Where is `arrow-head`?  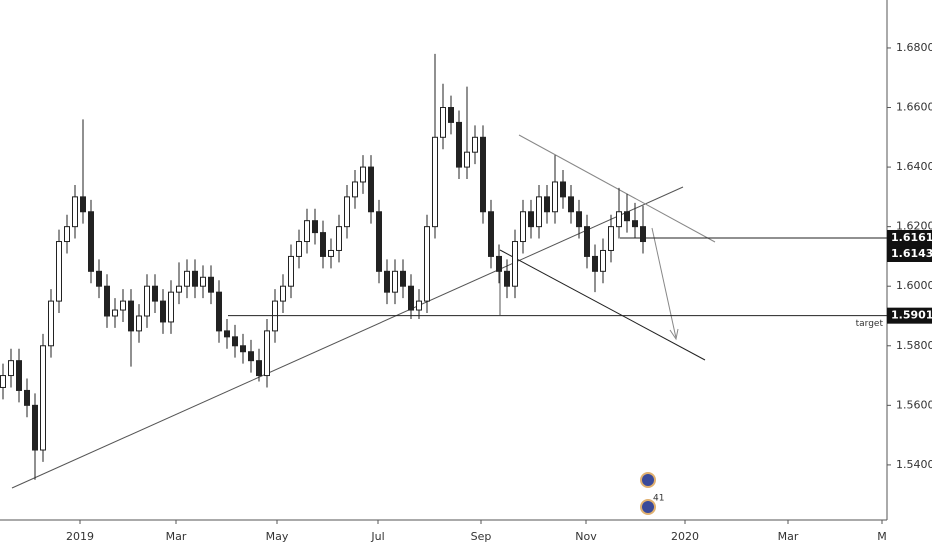 arrow-head is located at coordinates (674, 334).